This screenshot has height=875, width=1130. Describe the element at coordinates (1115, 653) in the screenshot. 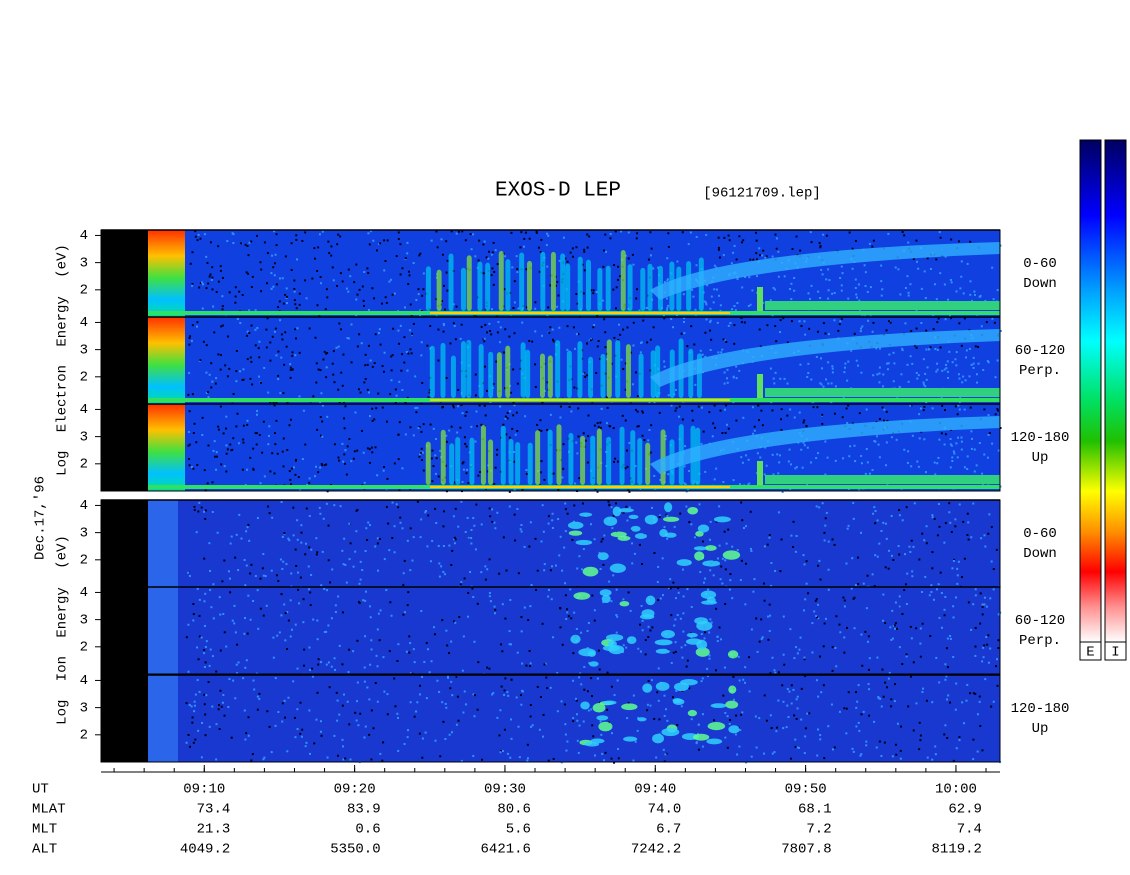

I see `colorbar-label: I` at that location.